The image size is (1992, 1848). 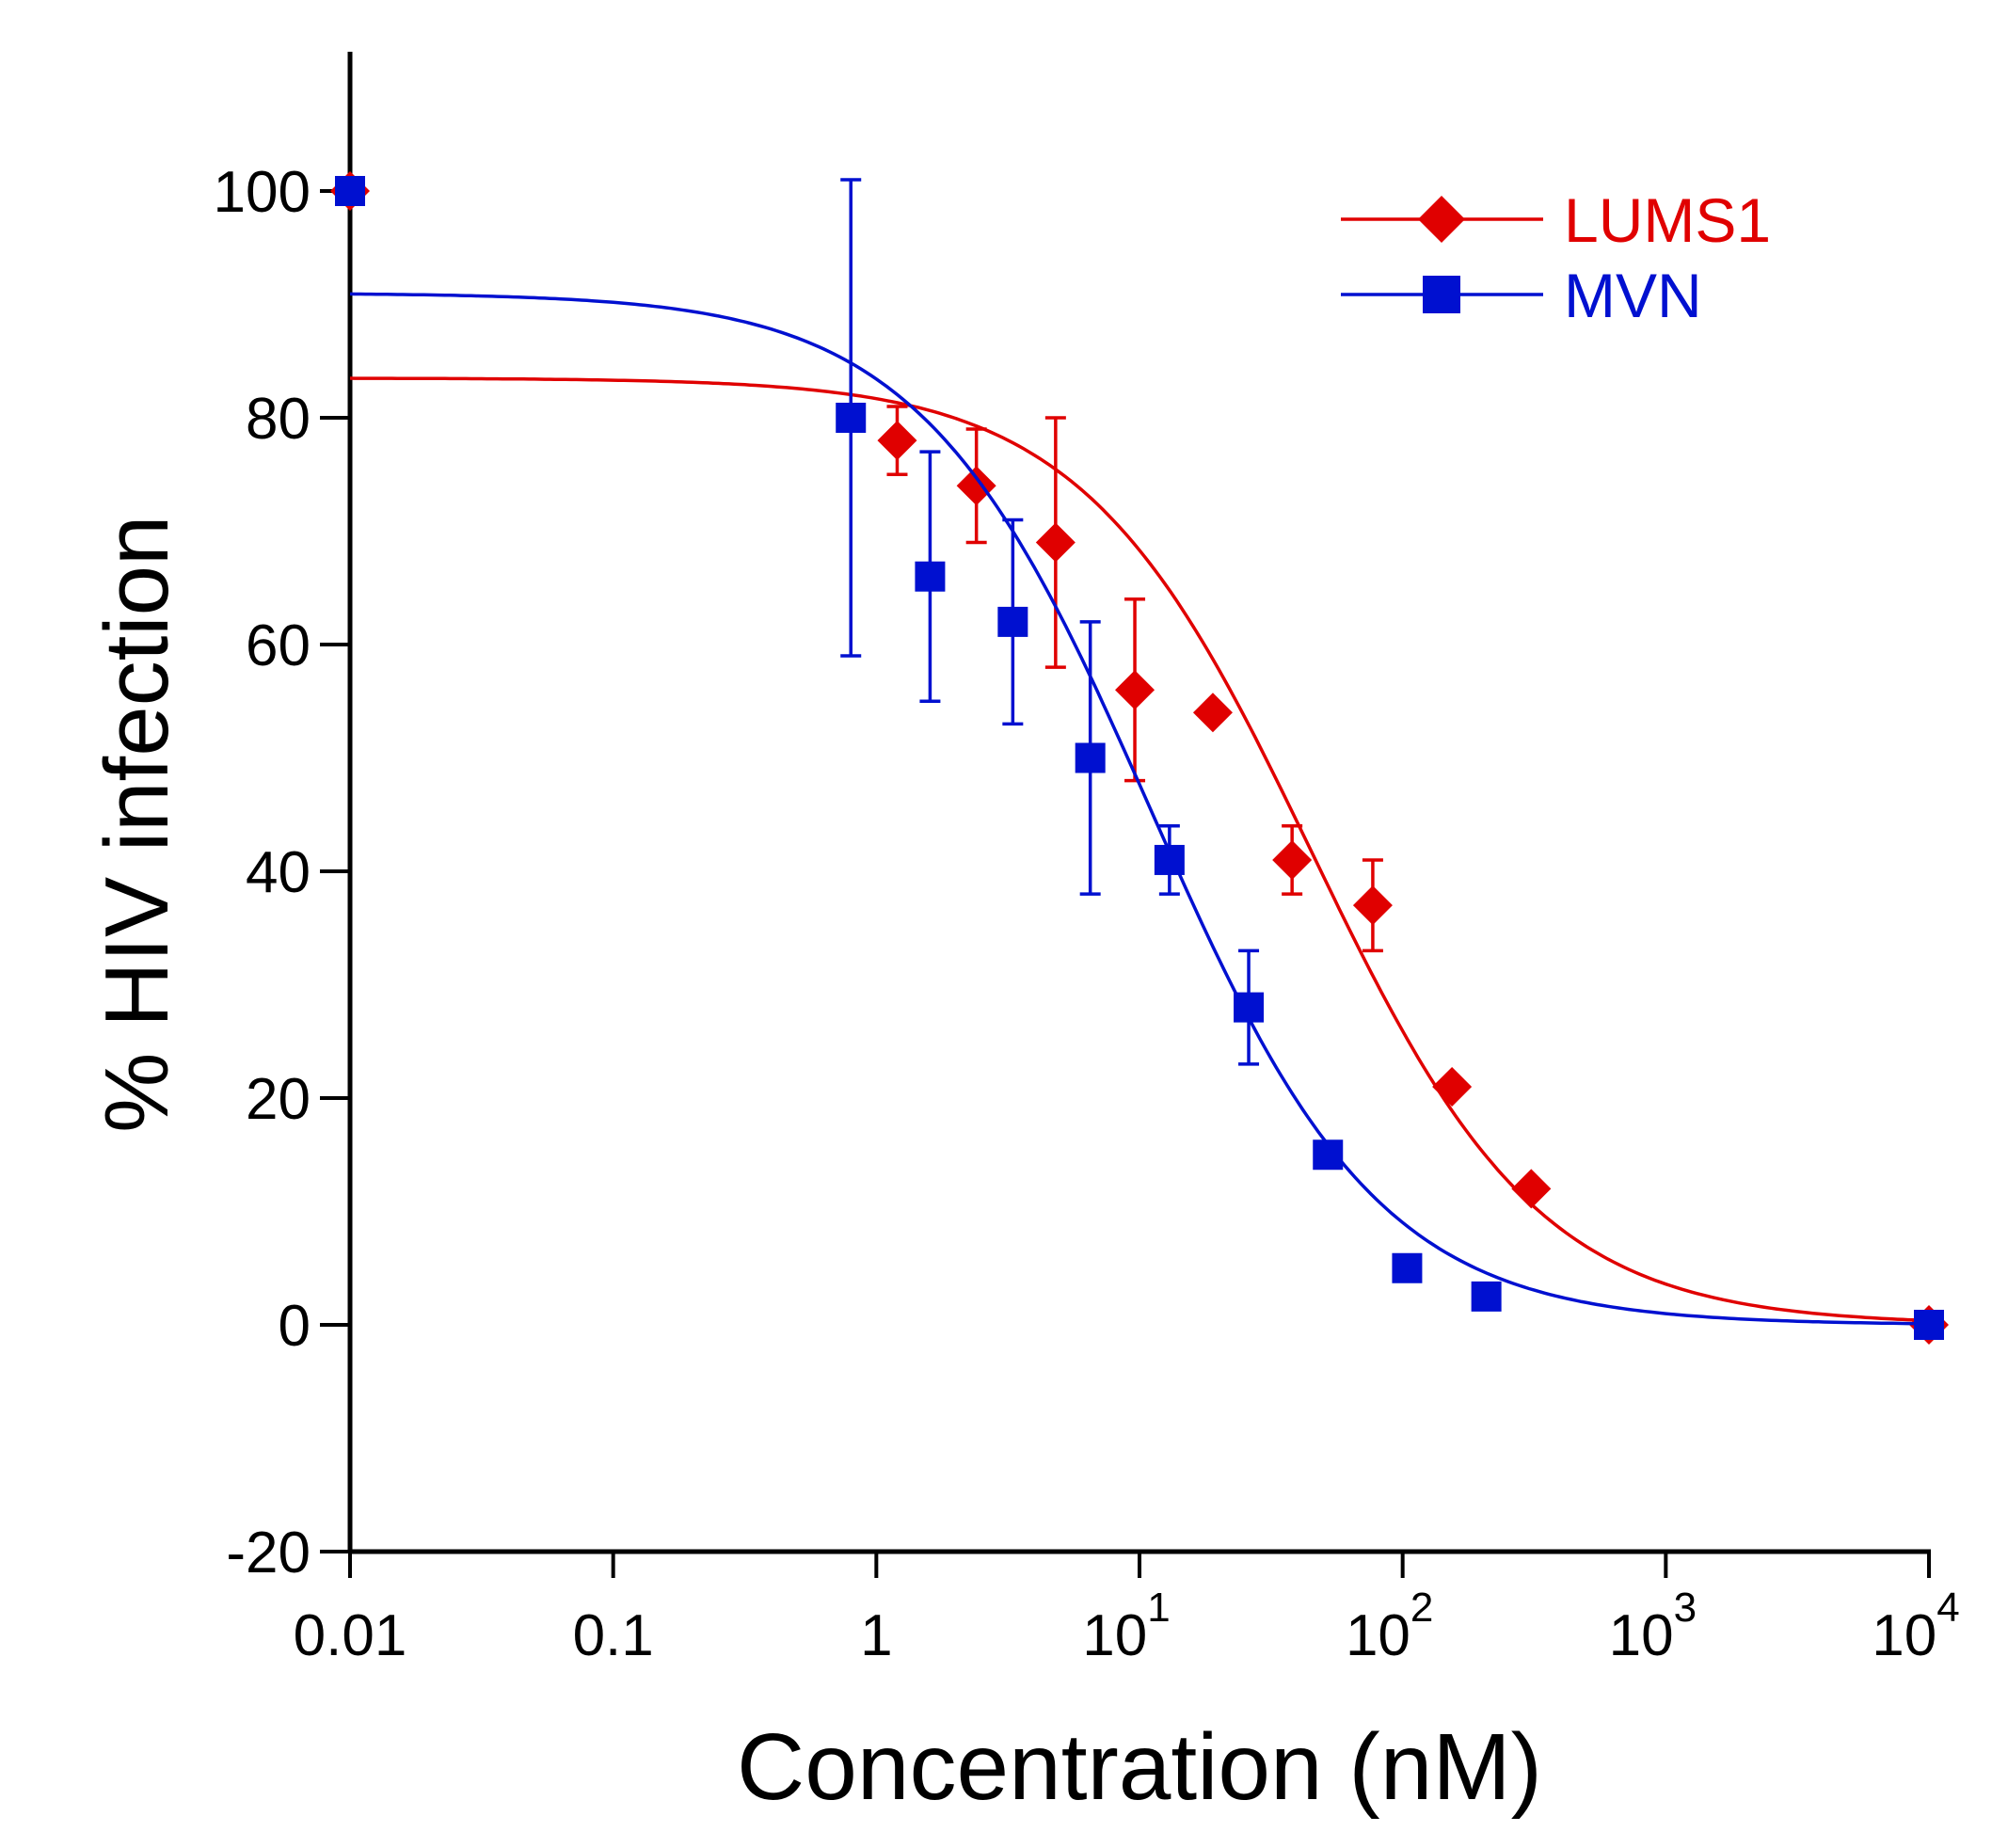 I want to click on y-axis-title: % HIV infection, so click(x=137, y=824).